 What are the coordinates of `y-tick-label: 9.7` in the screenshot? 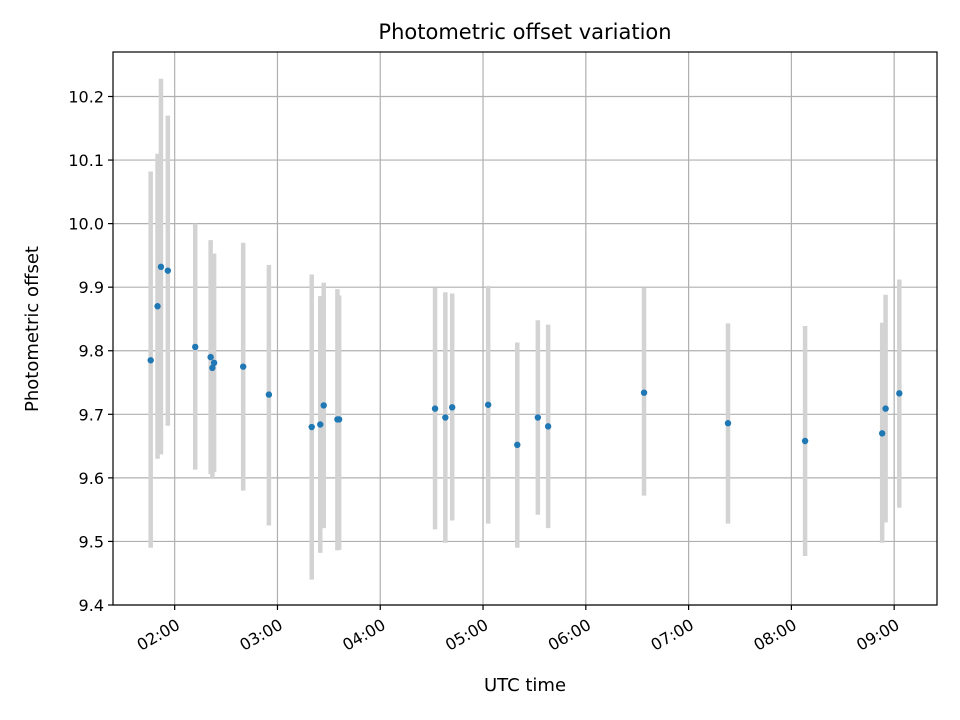 It's located at (91, 414).